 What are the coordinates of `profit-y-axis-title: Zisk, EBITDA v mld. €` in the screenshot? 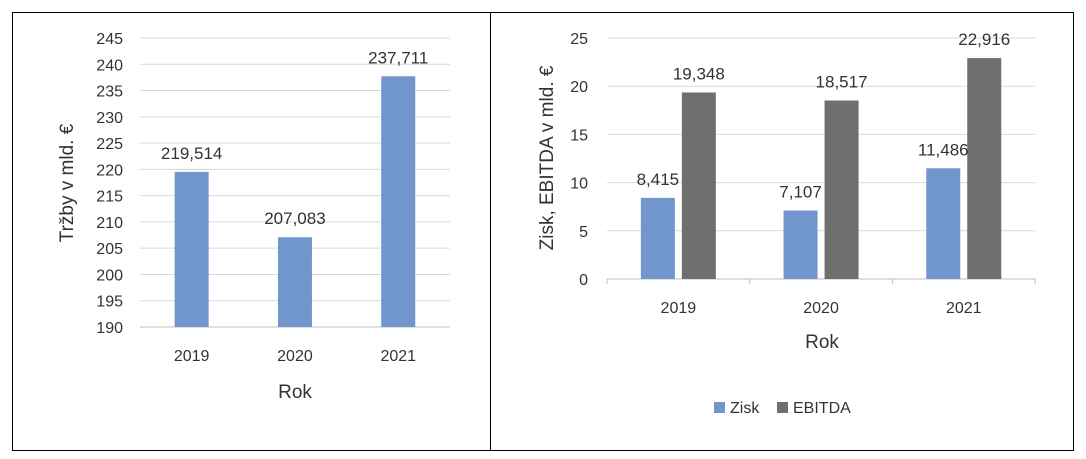 It's located at (547, 157).